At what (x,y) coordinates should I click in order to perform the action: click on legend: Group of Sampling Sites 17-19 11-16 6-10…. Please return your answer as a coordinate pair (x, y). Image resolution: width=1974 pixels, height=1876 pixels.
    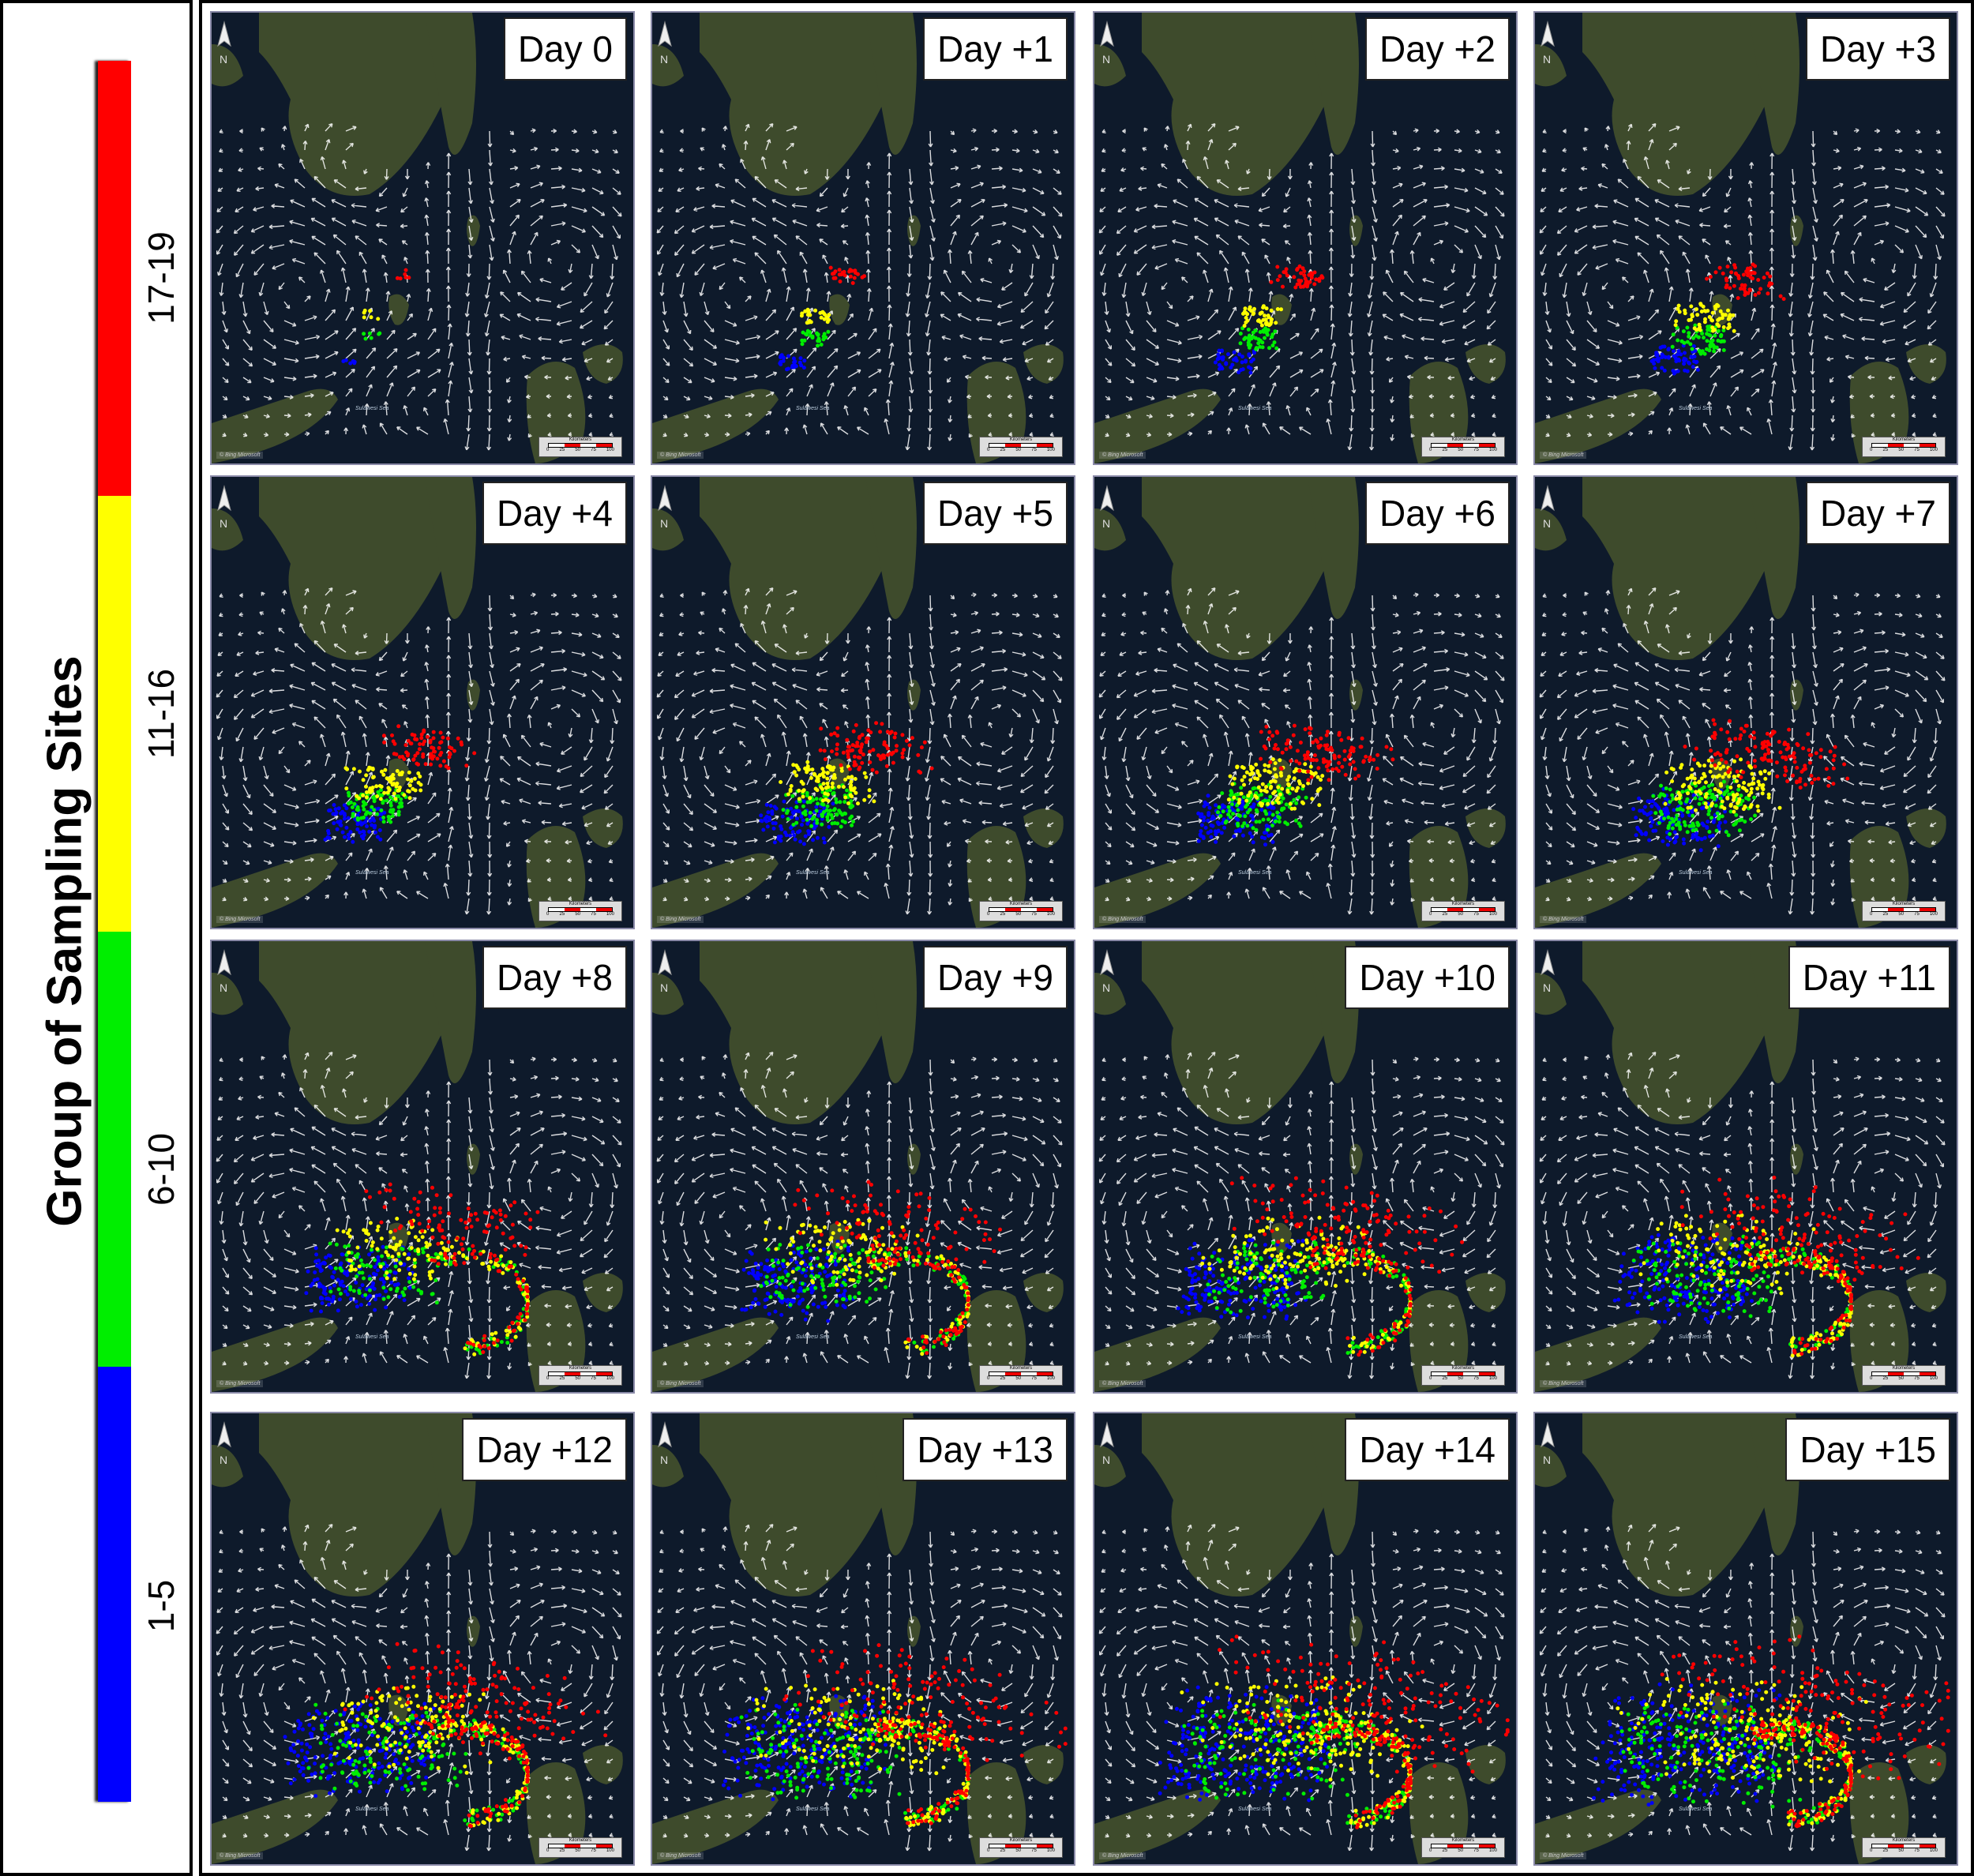
    Looking at the image, I should click on (96, 938).